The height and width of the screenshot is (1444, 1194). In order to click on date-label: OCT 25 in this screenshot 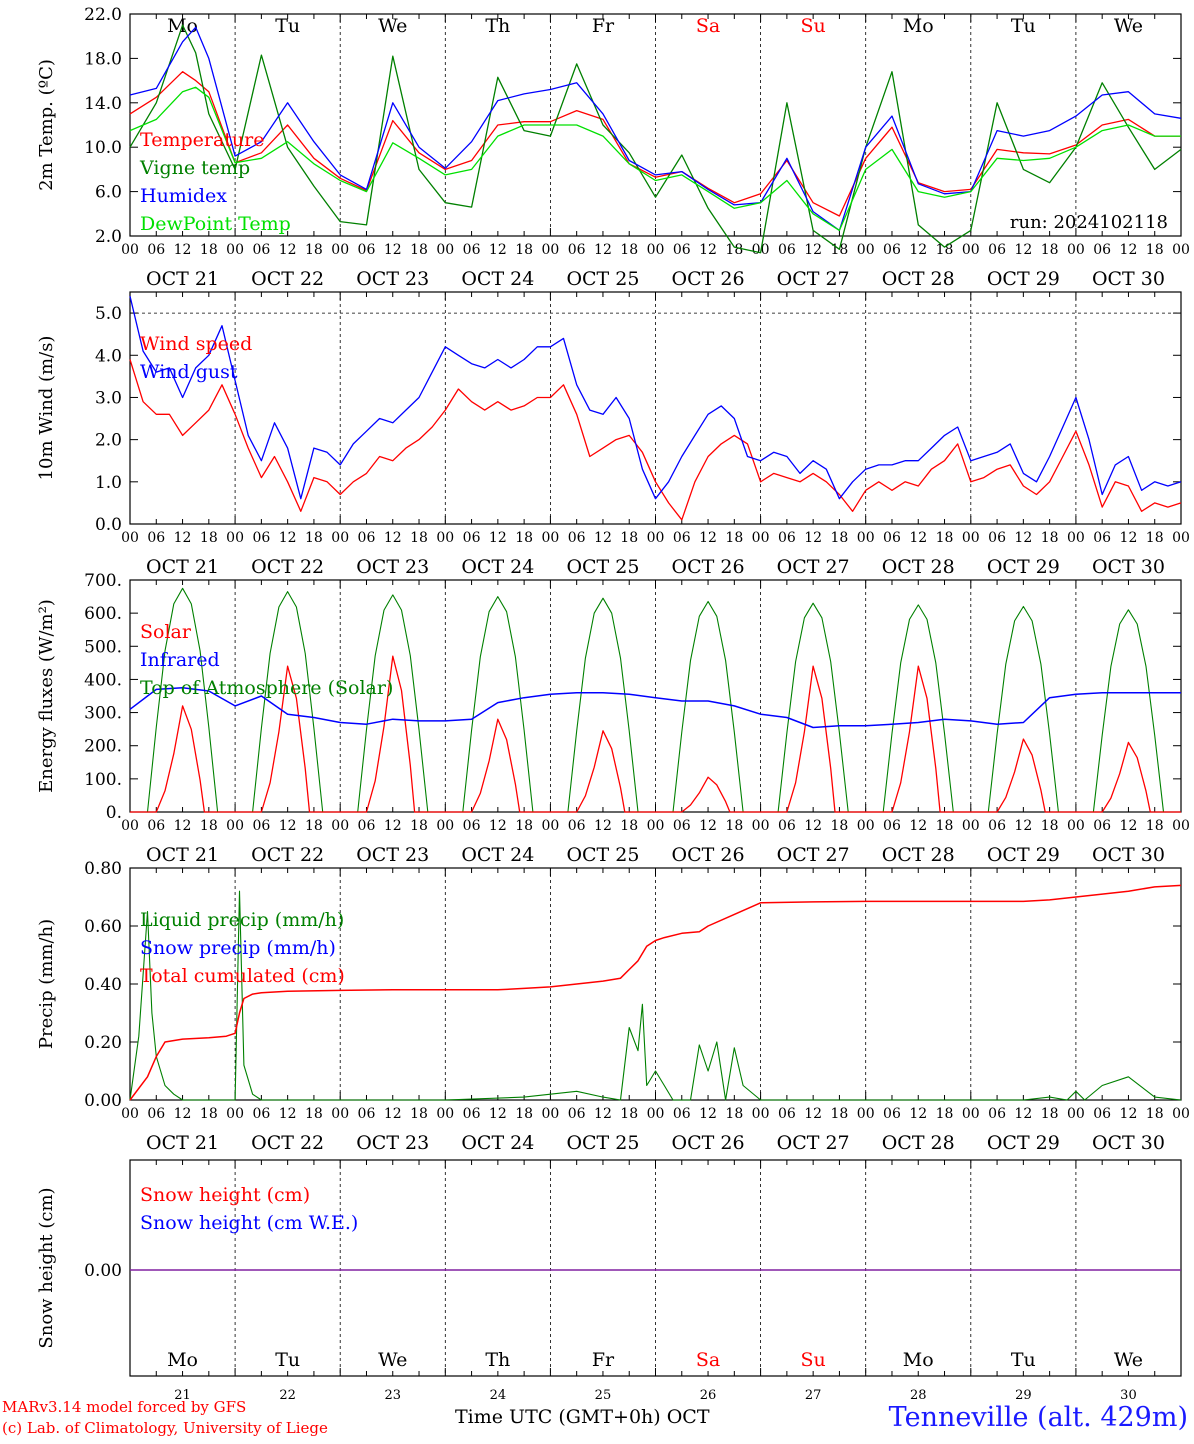, I will do `click(602, 279)`.